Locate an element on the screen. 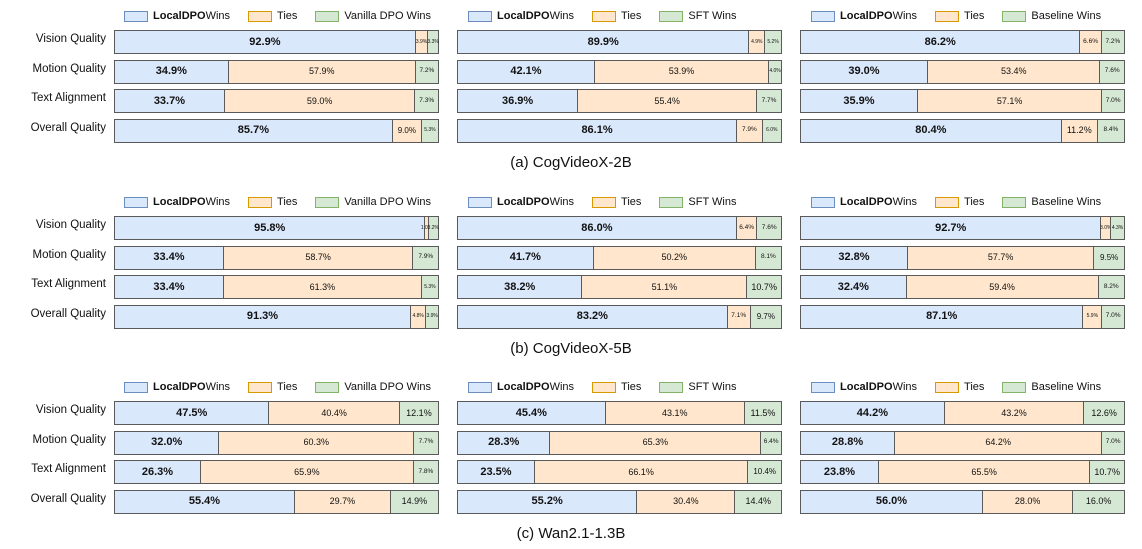 This screenshot has width=1142, height=549. bar-value-label: 7.0% is located at coordinates (1113, 316).